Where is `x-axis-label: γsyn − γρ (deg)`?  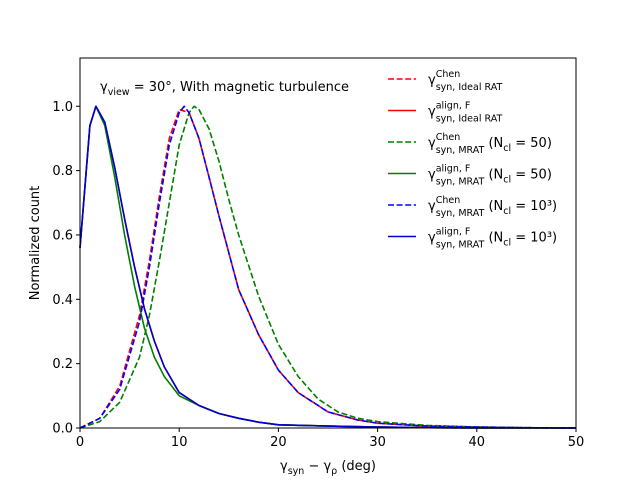
x-axis-label: γsyn − γρ (deg) is located at coordinates (328, 468).